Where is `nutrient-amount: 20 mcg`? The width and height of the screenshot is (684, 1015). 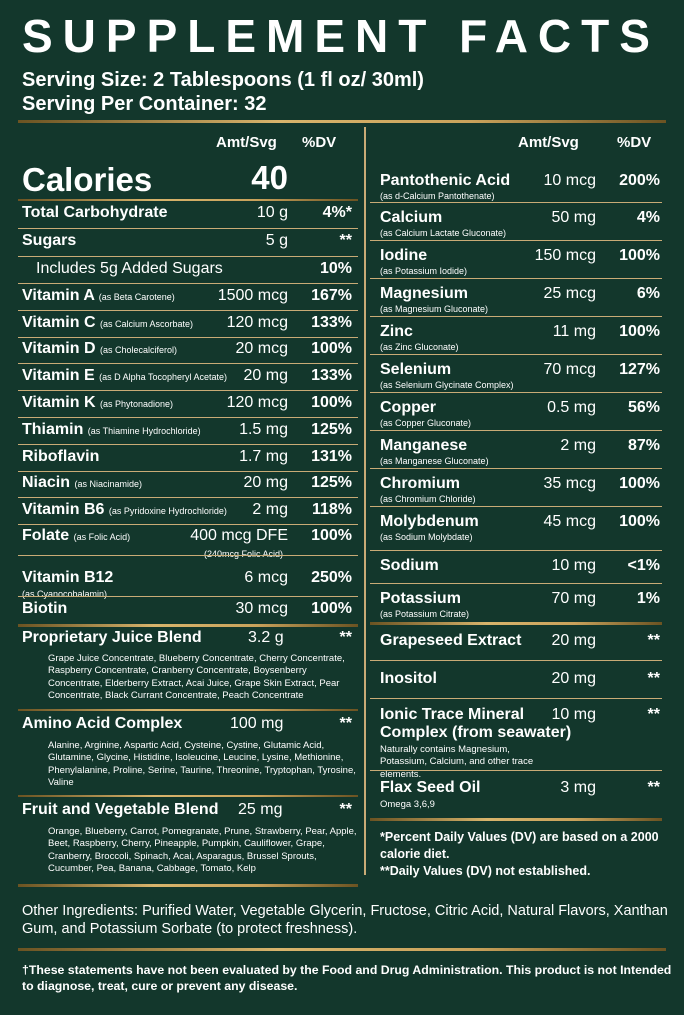
nutrient-amount: 20 mcg is located at coordinates (261, 348).